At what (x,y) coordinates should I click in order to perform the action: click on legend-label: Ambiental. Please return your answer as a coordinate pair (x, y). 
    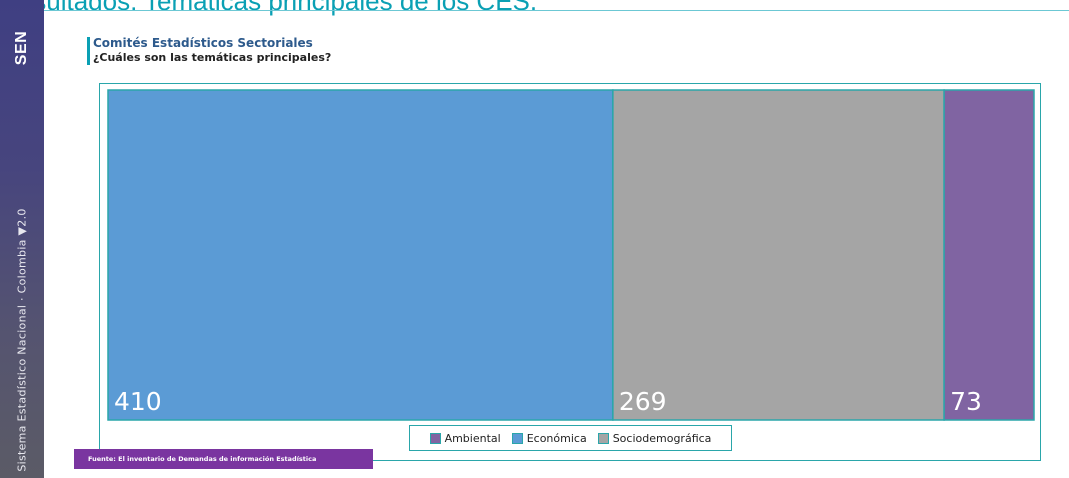
    Looking at the image, I should click on (472, 438).